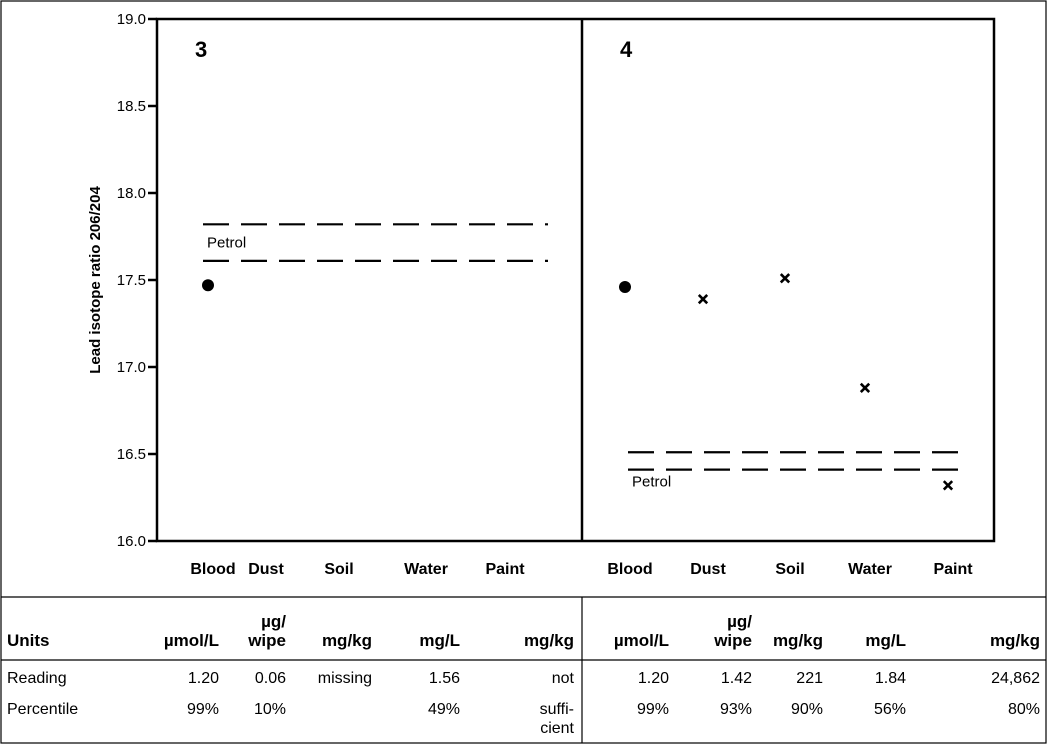 The height and width of the screenshot is (744, 1048). I want to click on row-label-units: Units, so click(28, 640).